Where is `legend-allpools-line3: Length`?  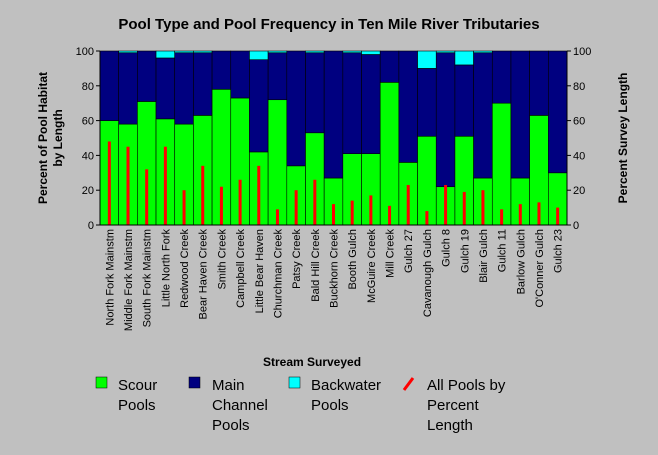 legend-allpools-line3: Length is located at coordinates (450, 425).